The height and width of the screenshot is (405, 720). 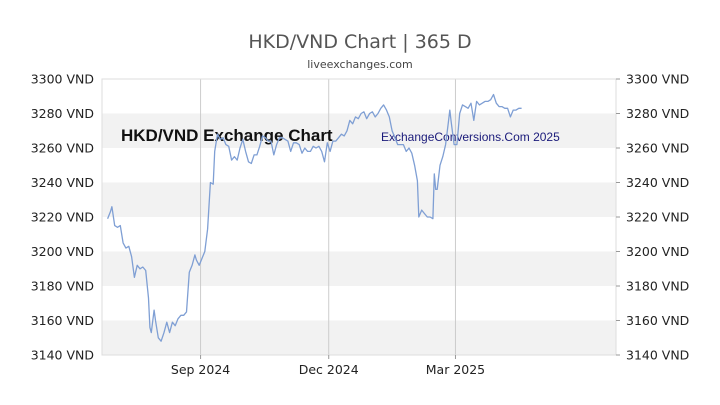 I want to click on y-tick-label-right: 3160 VND, so click(x=657, y=320).